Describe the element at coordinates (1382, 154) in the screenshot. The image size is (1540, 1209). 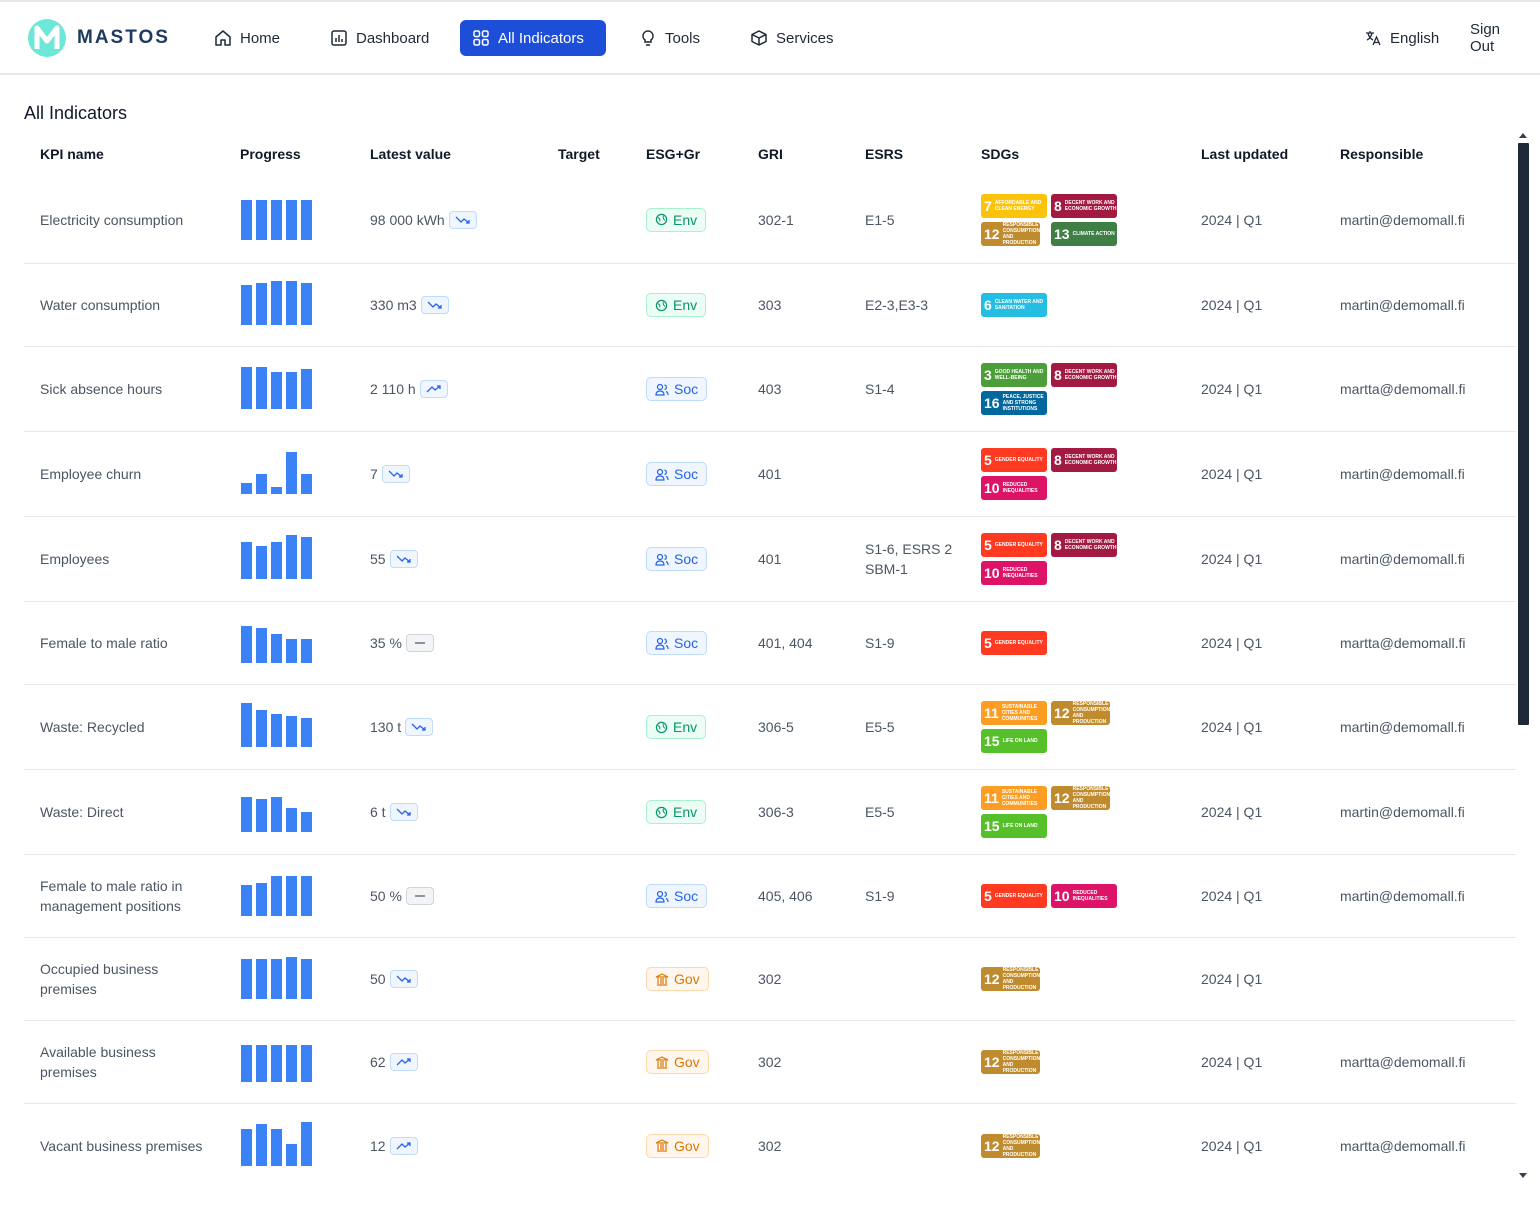
I see `header-responsible: Responsible` at that location.